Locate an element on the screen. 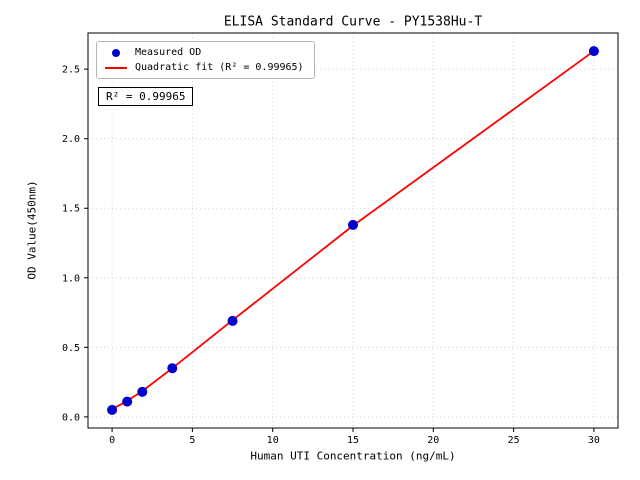 This screenshot has height=480, width=640. x-tick-label: 0 is located at coordinates (112, 440).